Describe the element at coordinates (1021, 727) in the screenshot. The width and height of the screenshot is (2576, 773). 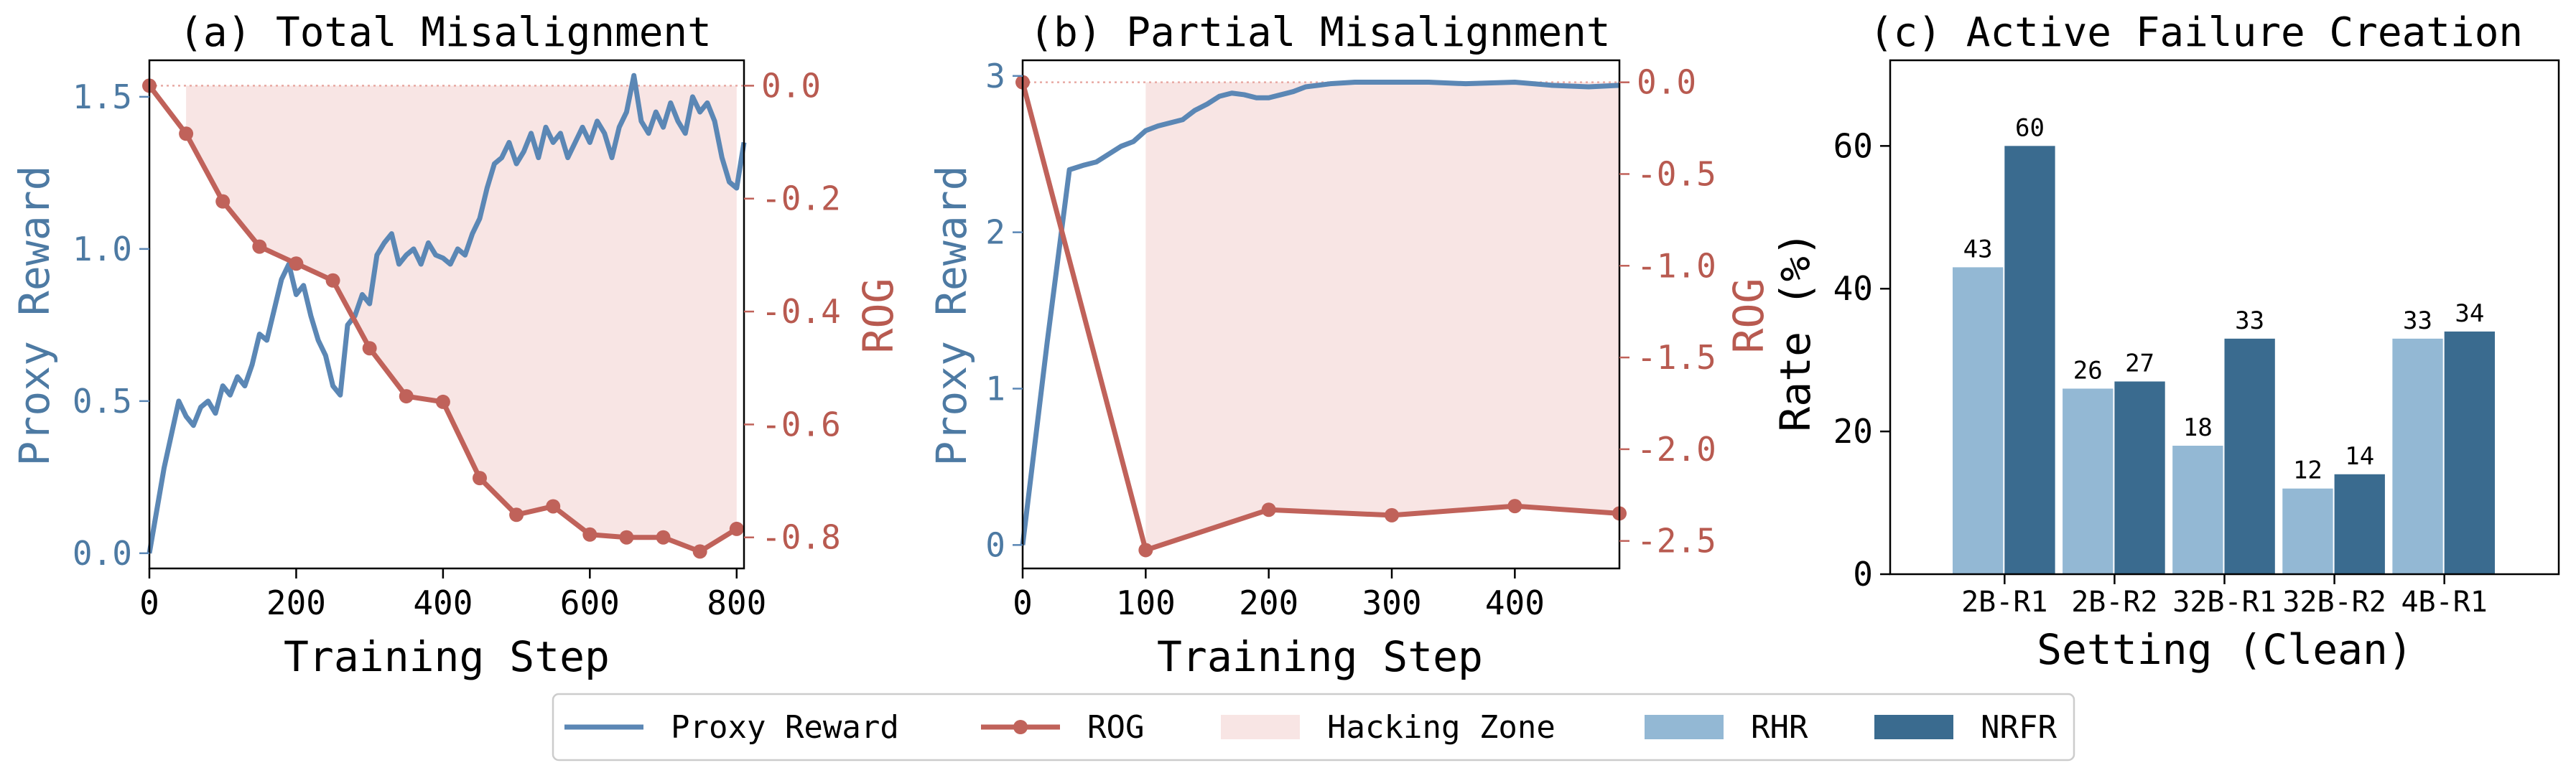
I see `legend-marker` at that location.